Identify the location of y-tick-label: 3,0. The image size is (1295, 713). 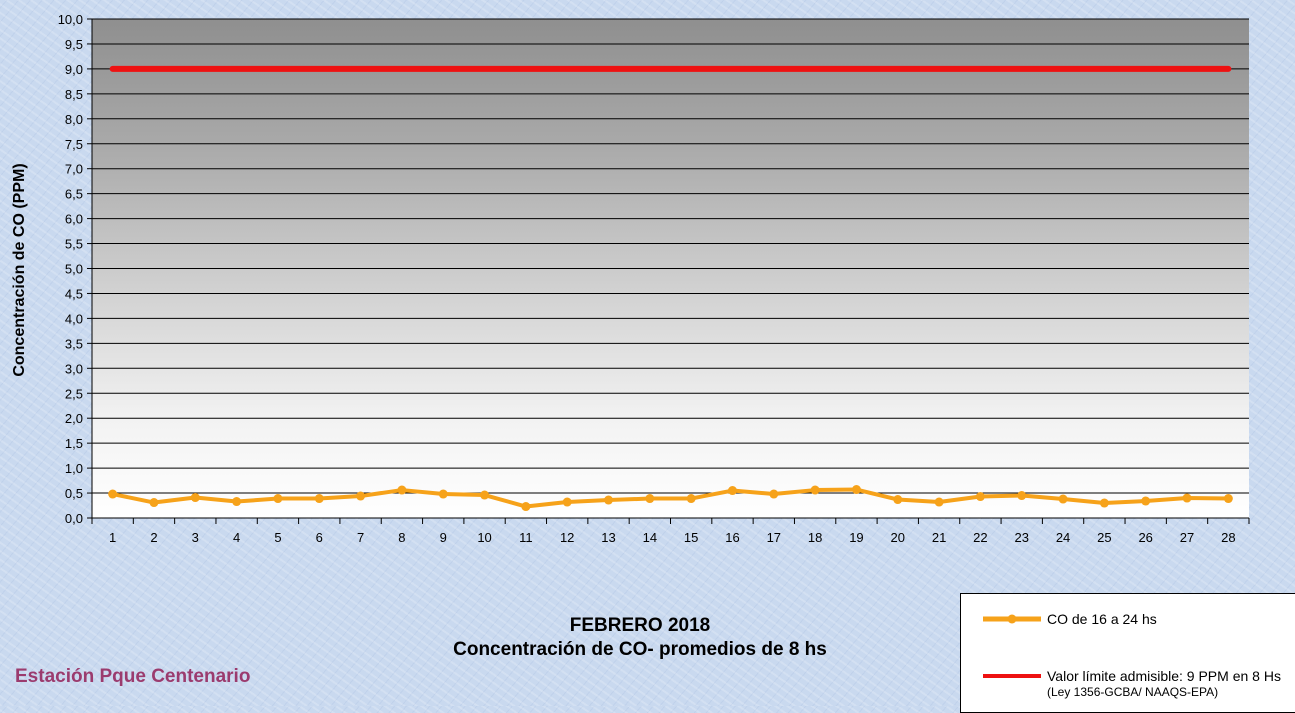
(74, 368).